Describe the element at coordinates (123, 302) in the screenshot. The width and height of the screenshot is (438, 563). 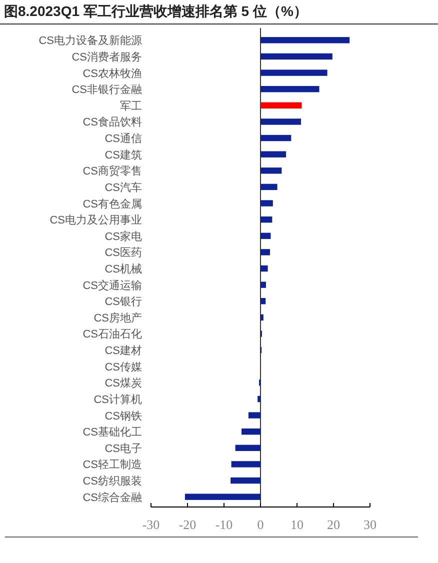
I see `y-tick-label: CS银行` at that location.